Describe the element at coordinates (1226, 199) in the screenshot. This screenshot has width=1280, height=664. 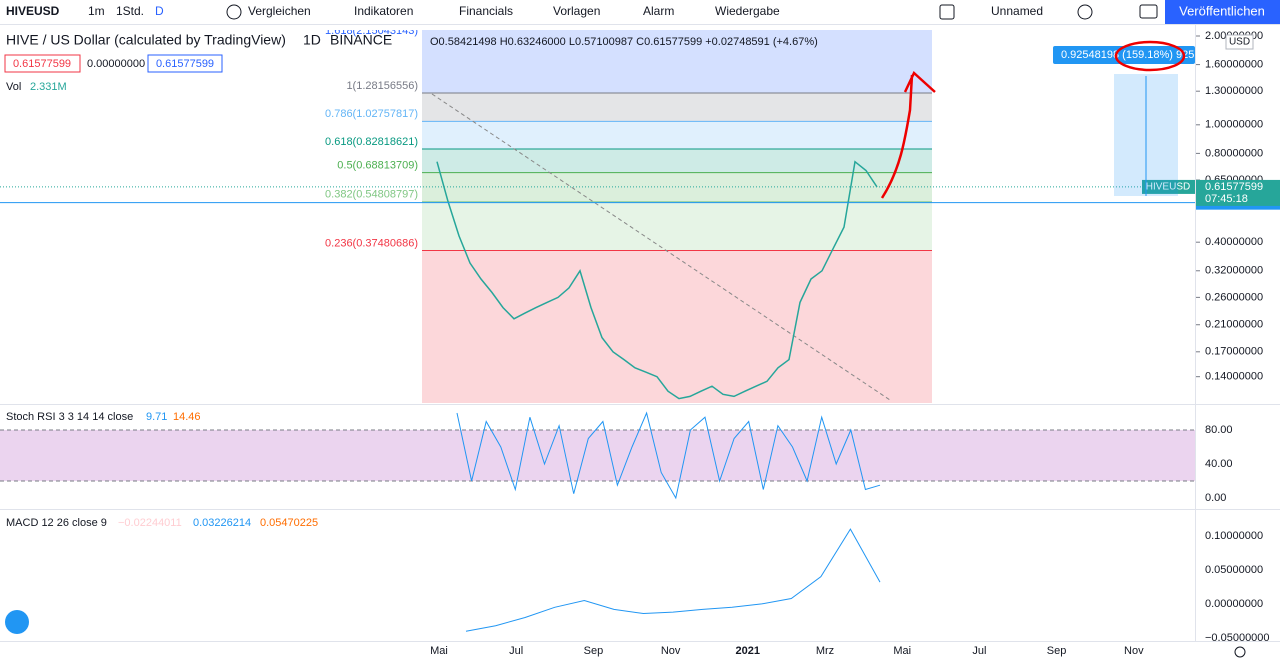
I see `countdown: 07:45:18` at that location.